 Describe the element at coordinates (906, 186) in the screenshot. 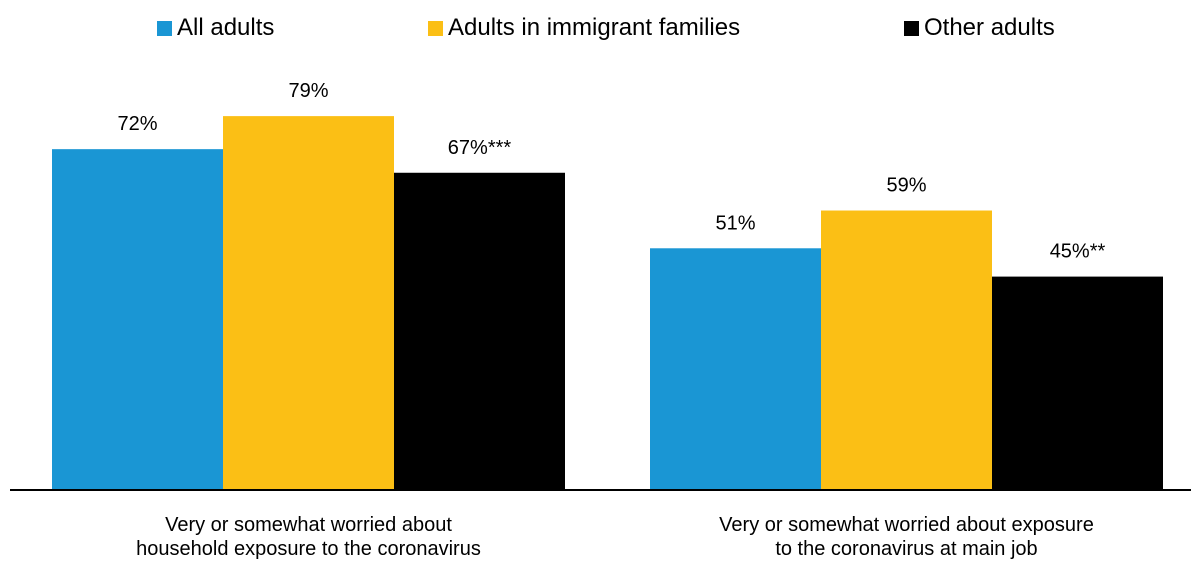

I see `value-label-immigrant-families-2: 59%` at that location.